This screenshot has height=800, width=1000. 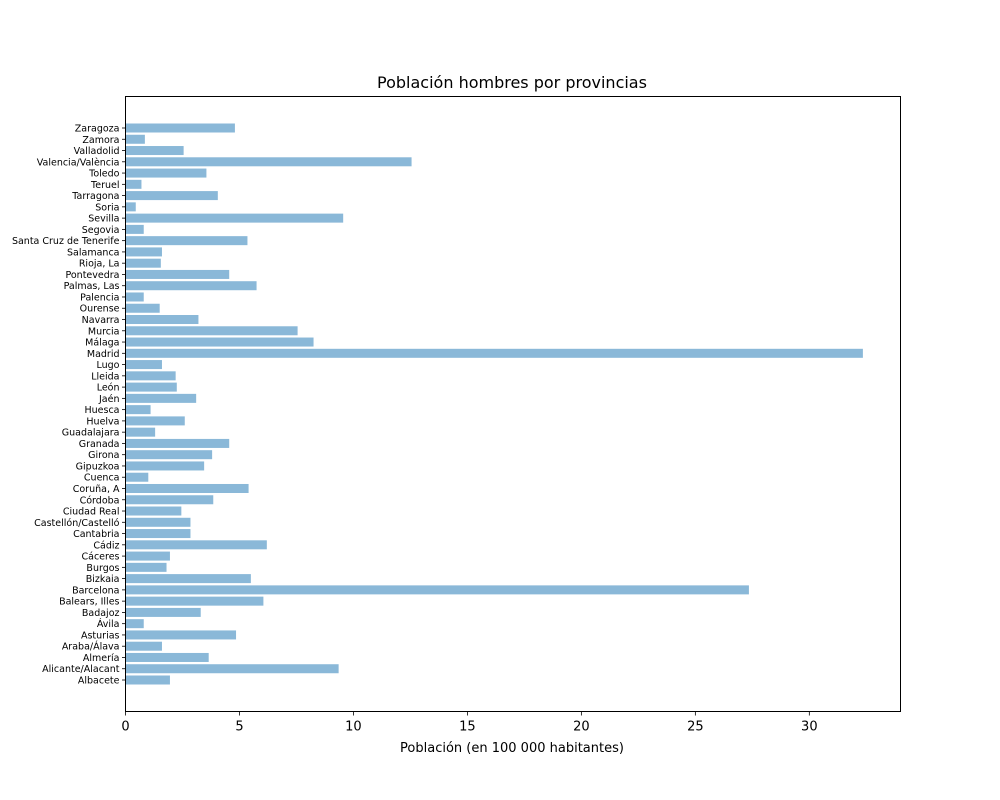 I want to click on y-tick-label: Toledo, so click(x=104, y=174).